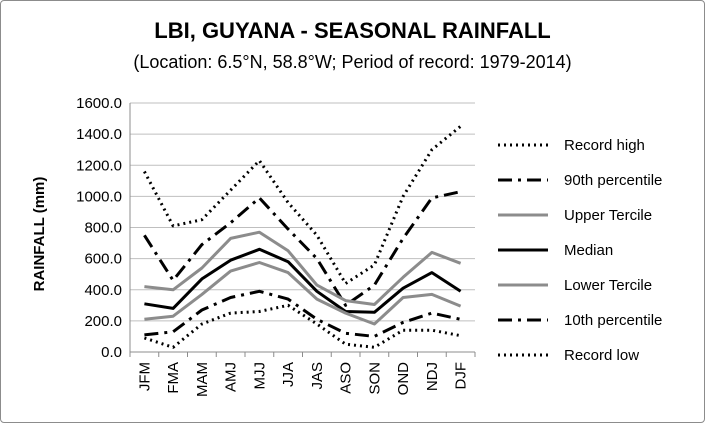 The image size is (705, 423). What do you see at coordinates (352, 30) in the screenshot?
I see `chart-title: LBI, GUYANA - SEASONAL RAINFALL` at bounding box center [352, 30].